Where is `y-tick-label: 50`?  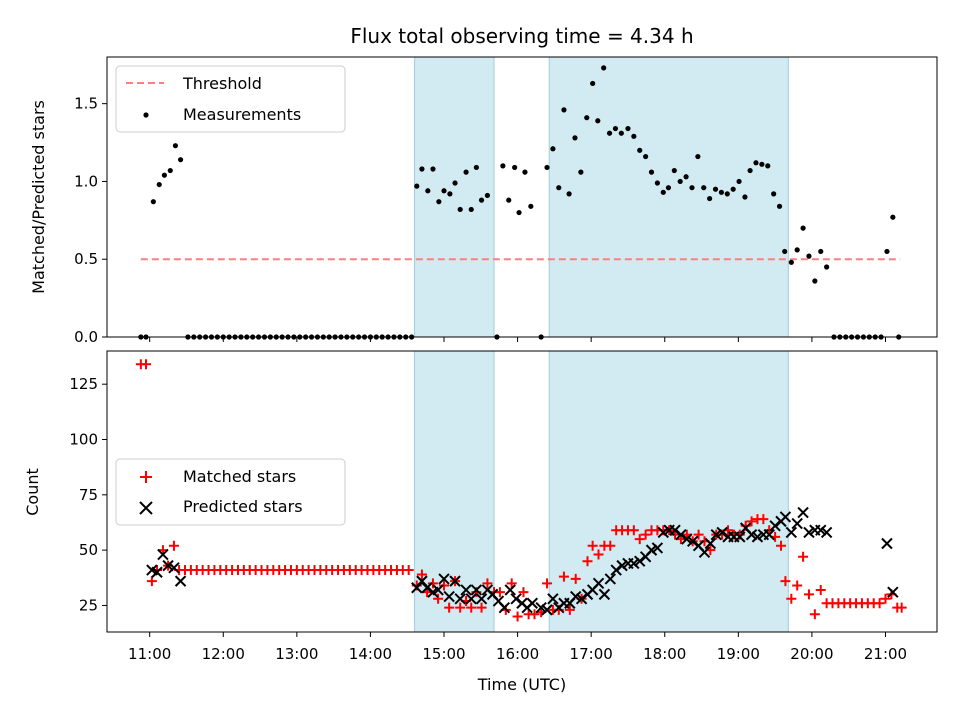
y-tick-label: 50 is located at coordinates (88, 550).